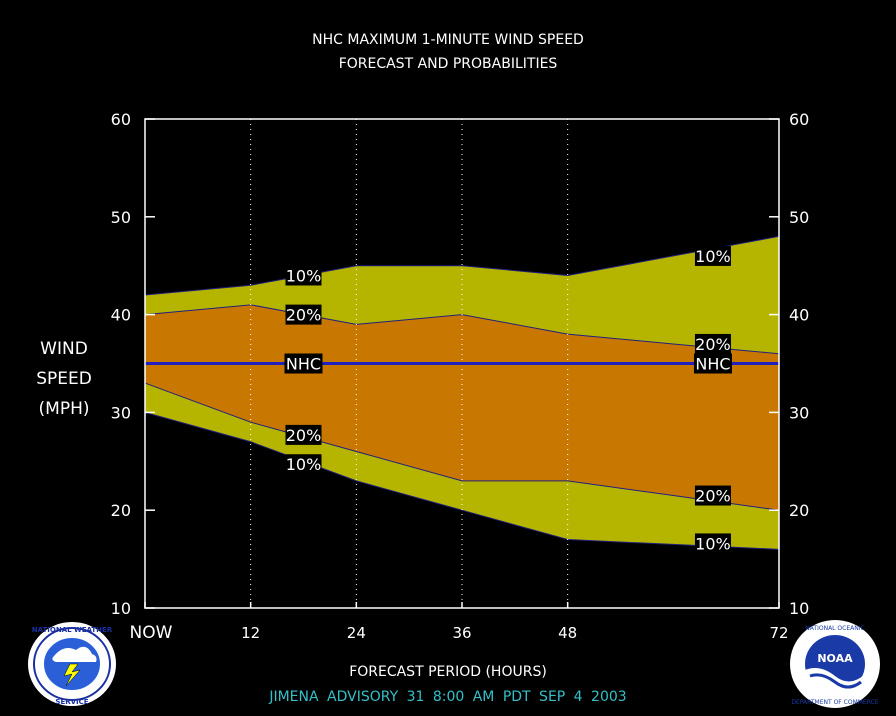 The height and width of the screenshot is (716, 896). What do you see at coordinates (448, 672) in the screenshot?
I see `x-axis-title: FORECAST PERIOD (HOURS)` at bounding box center [448, 672].